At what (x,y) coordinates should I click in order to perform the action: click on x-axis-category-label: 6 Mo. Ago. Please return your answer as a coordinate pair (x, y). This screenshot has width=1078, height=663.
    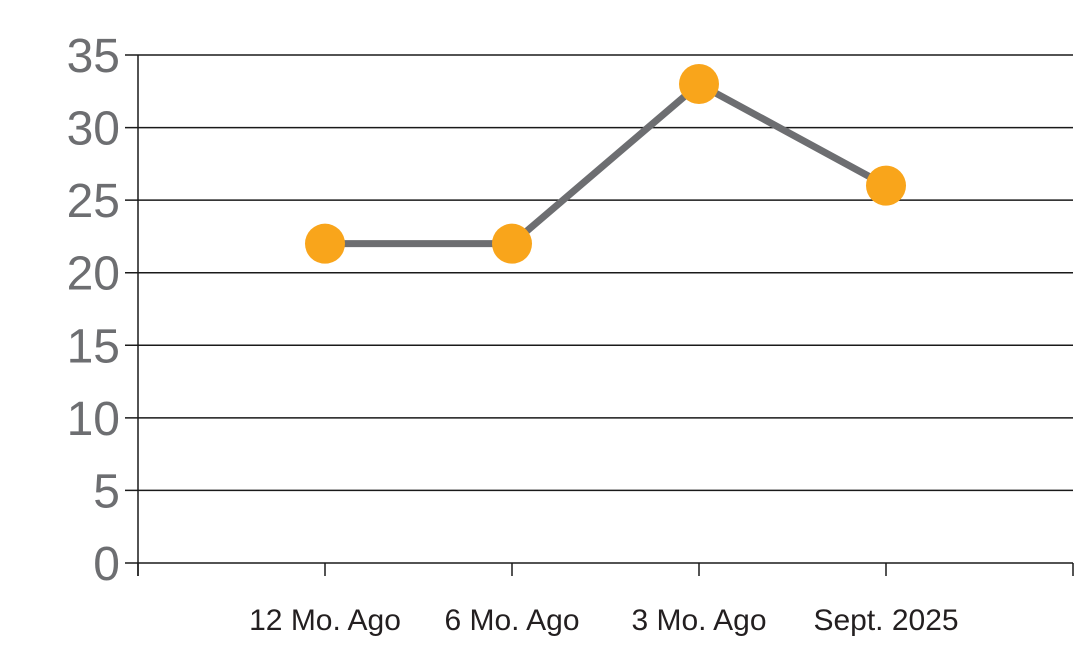
    Looking at the image, I should click on (511, 620).